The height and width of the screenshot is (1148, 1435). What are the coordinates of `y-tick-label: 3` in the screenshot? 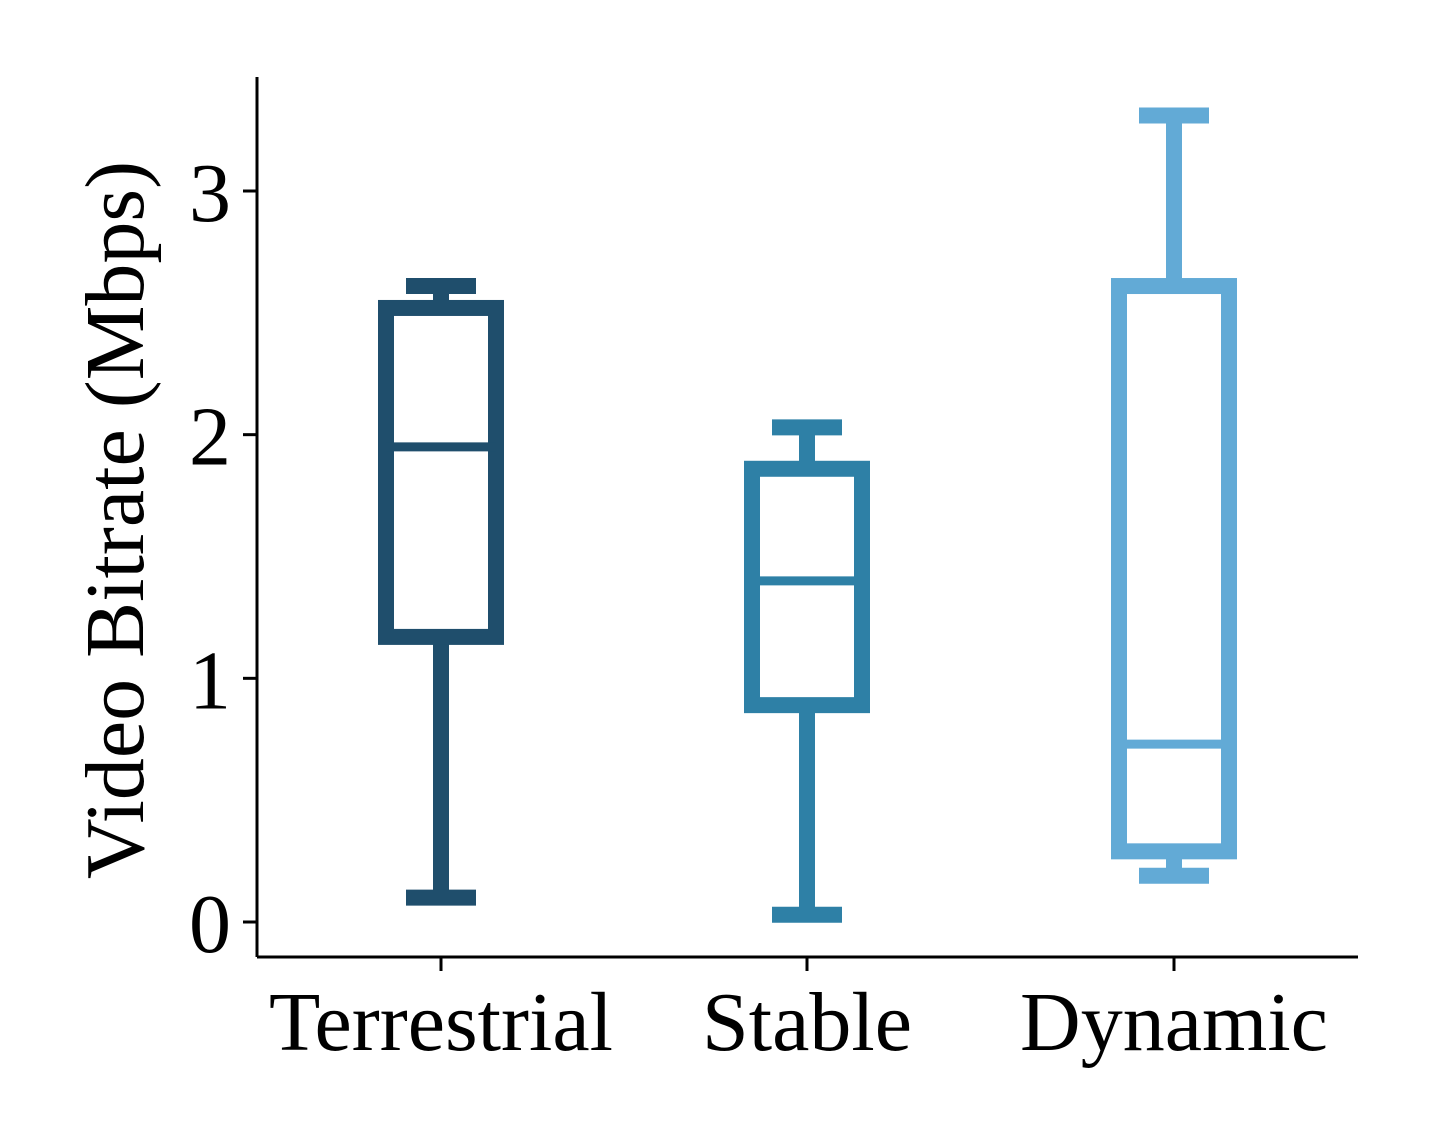 It's located at (210, 193).